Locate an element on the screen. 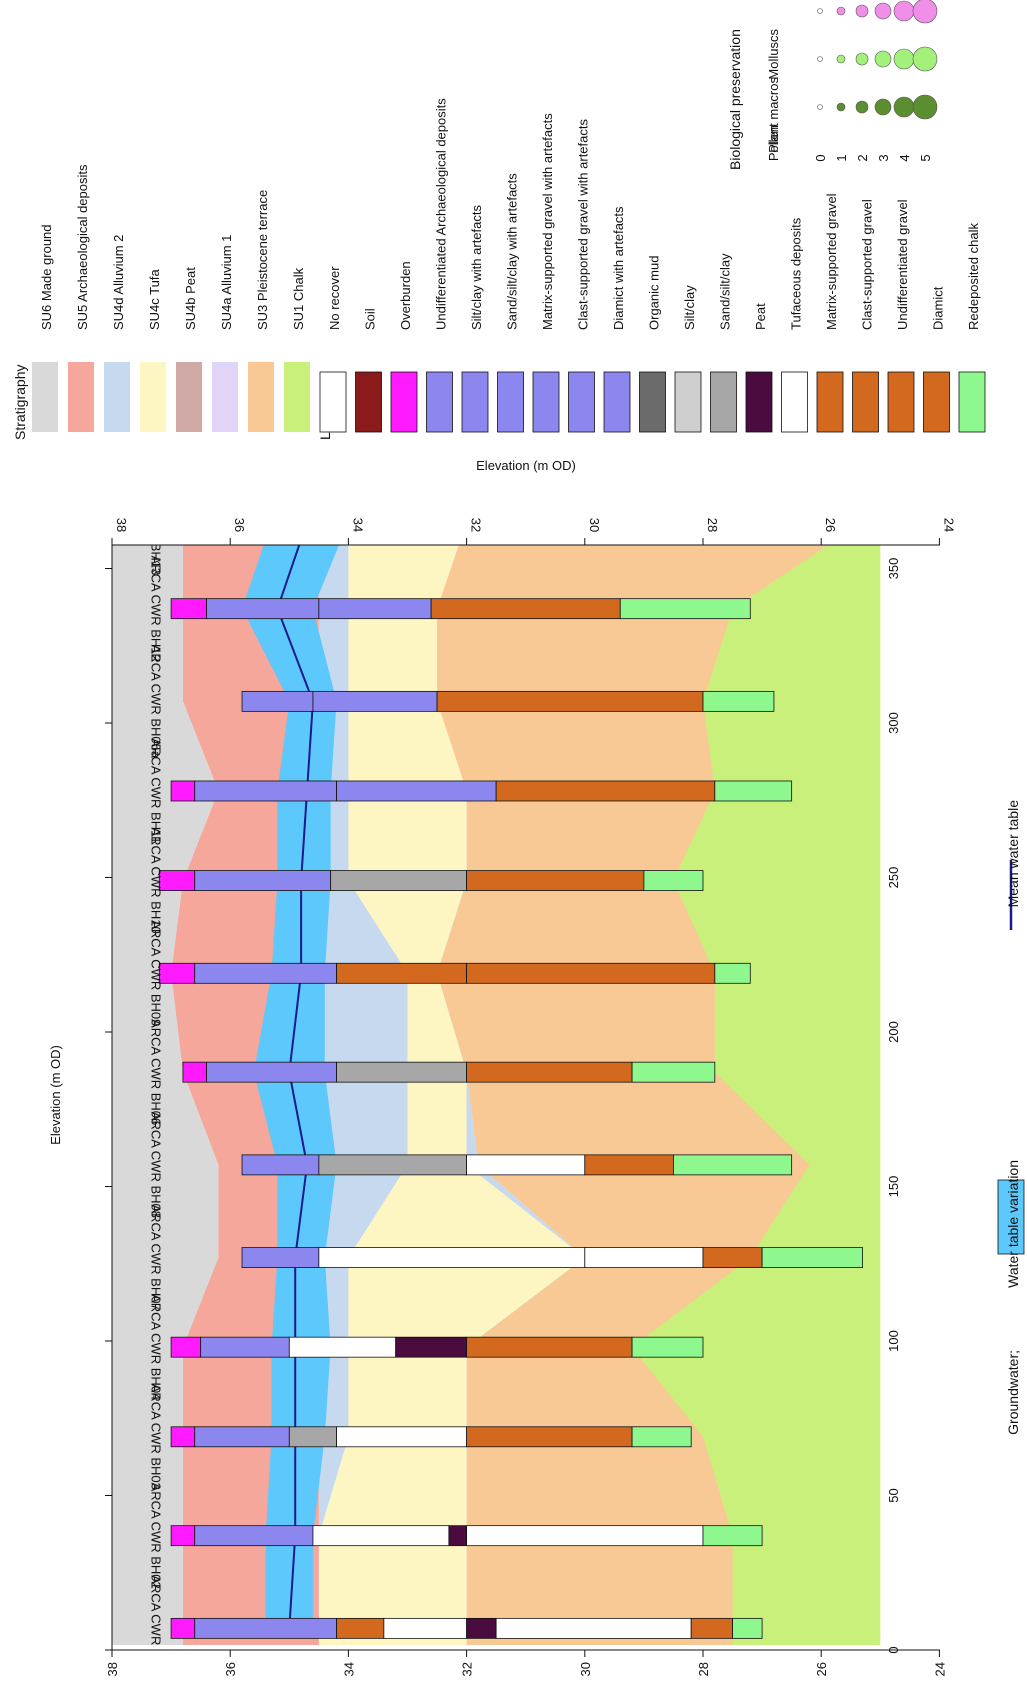  top-tick-label: 34 is located at coordinates (357, 525).